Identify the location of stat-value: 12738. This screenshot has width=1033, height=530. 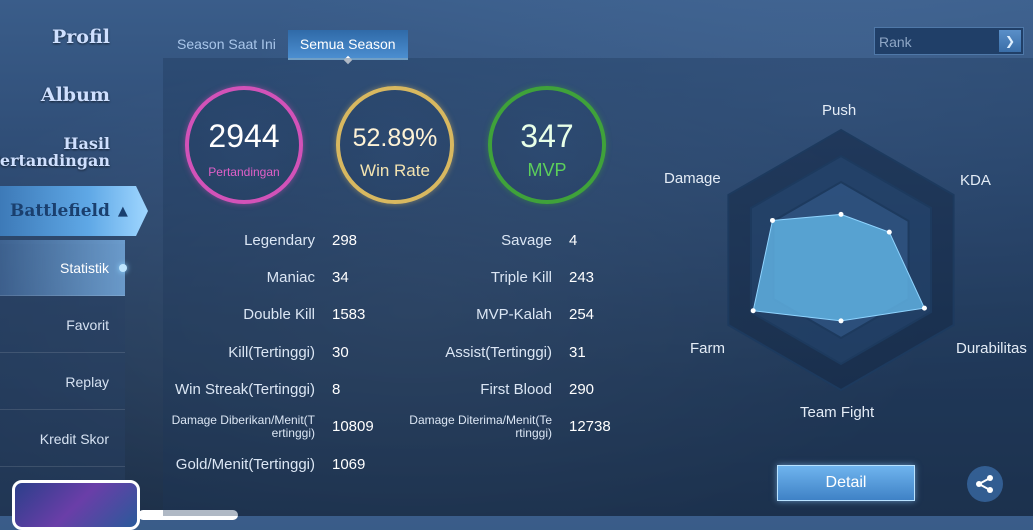
(590, 426).